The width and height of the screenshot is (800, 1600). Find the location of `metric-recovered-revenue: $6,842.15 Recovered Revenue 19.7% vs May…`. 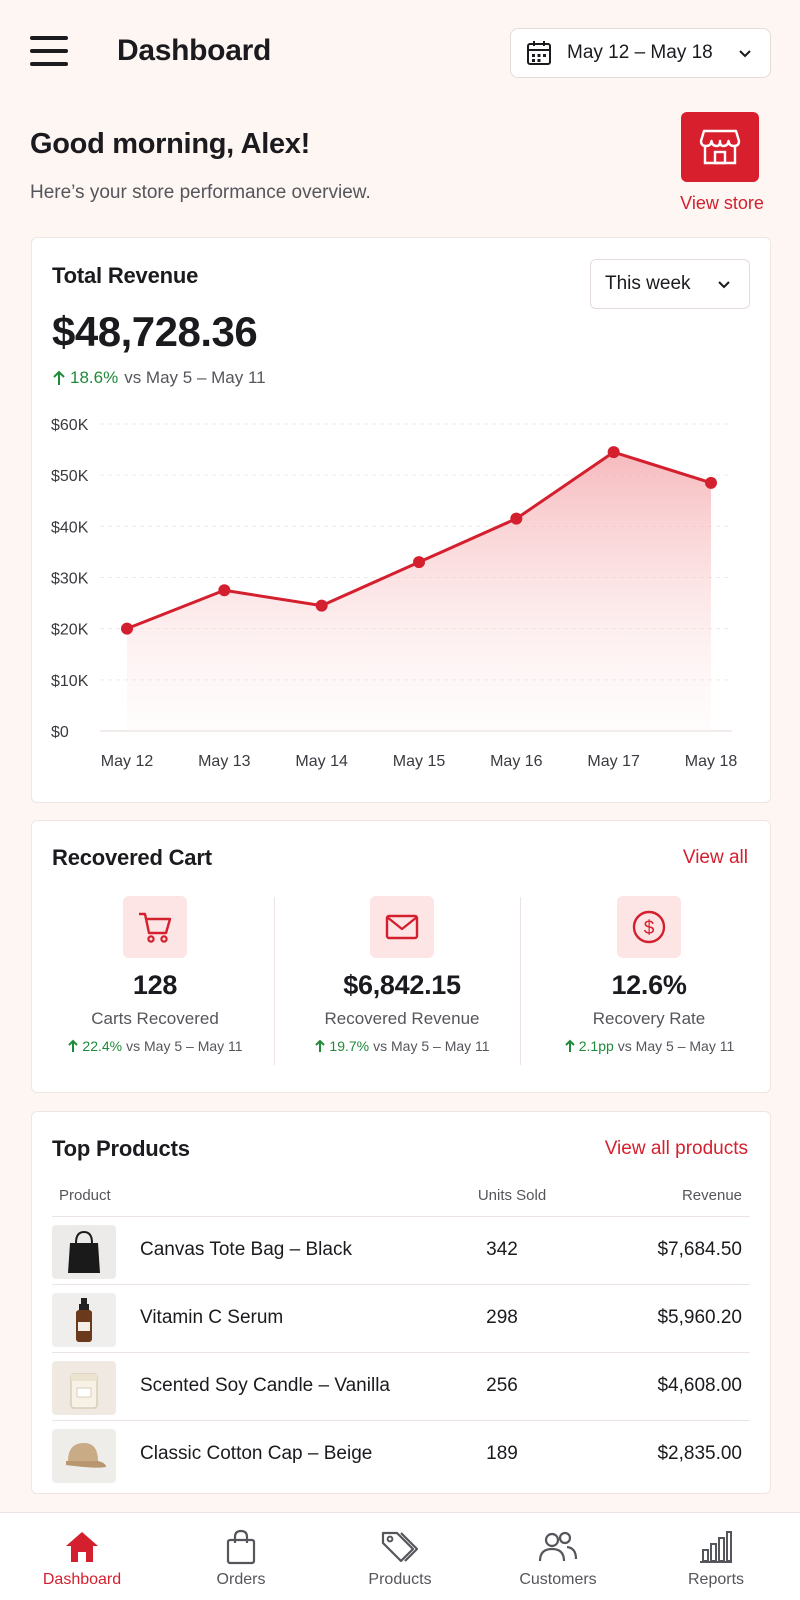

metric-recovered-revenue: $6,842.15 Recovered Revenue 19.7% vs May… is located at coordinates (402, 975).